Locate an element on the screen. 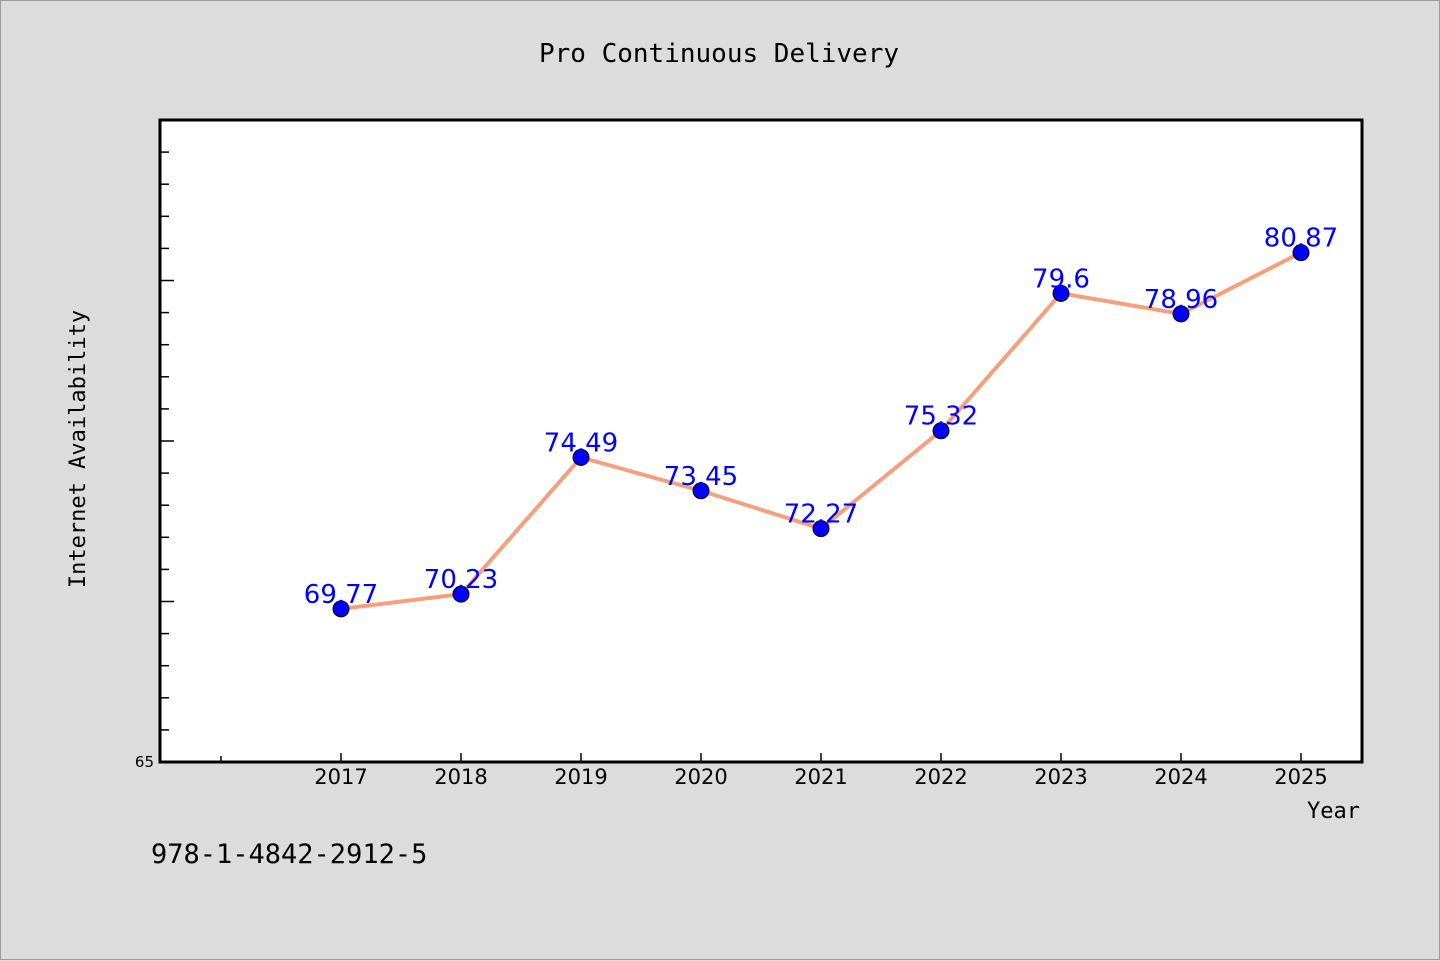  x-tick-label: 2022 is located at coordinates (940, 777).